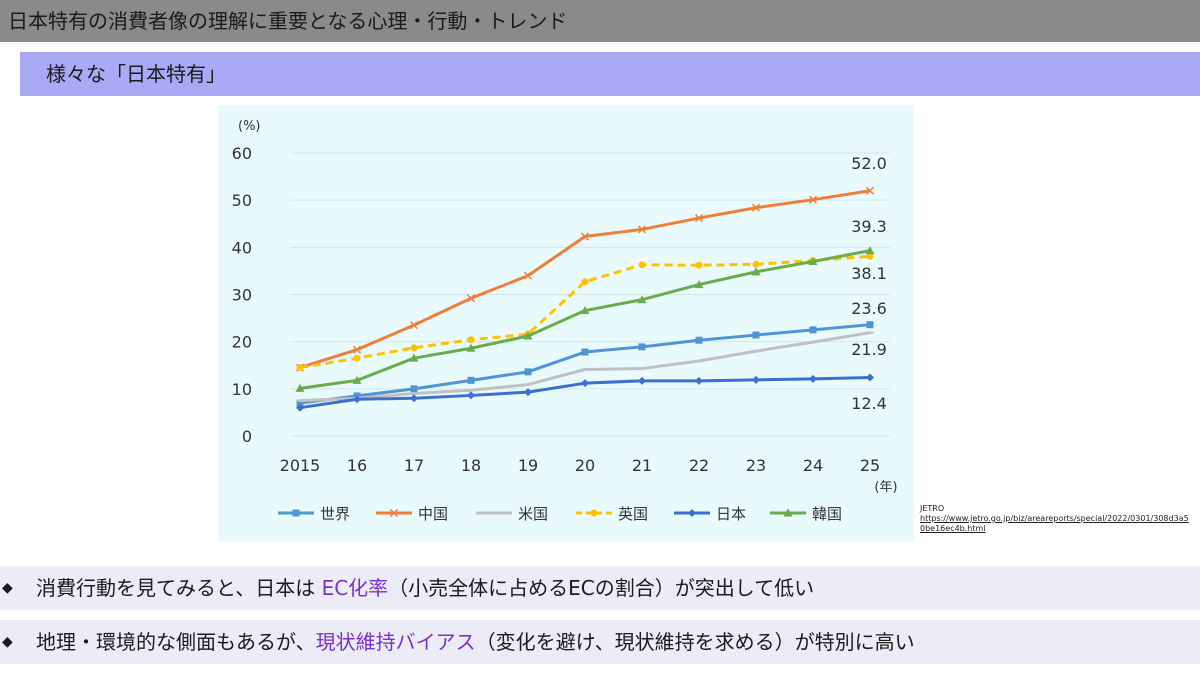 This screenshot has width=1200, height=700. I want to click on y-tick-label: 50, so click(242, 200).